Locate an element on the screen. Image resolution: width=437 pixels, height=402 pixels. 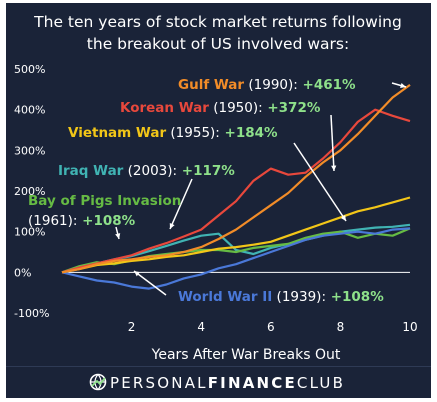
series-label: Gulf War (1990): +461% is located at coordinates (267, 85).